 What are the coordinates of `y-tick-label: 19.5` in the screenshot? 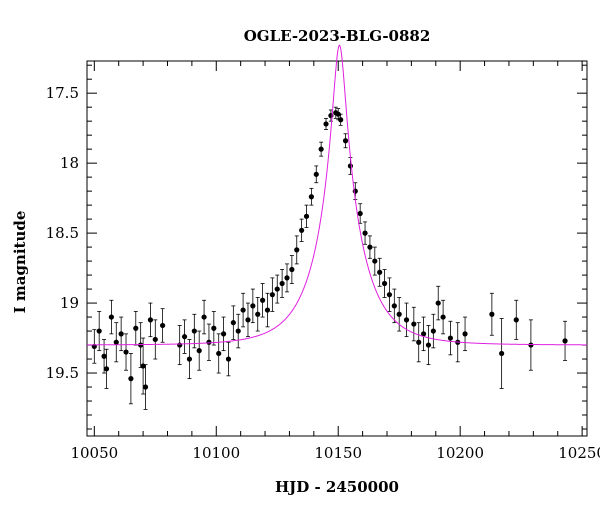 It's located at (62, 373).